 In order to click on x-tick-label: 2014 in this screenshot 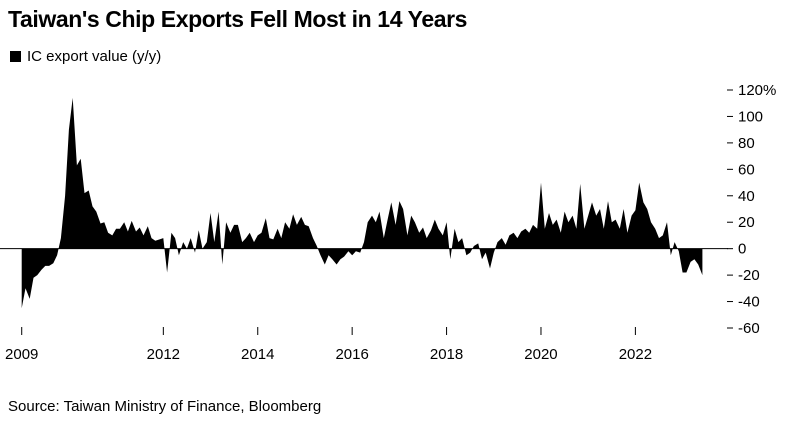, I will do `click(257, 354)`.